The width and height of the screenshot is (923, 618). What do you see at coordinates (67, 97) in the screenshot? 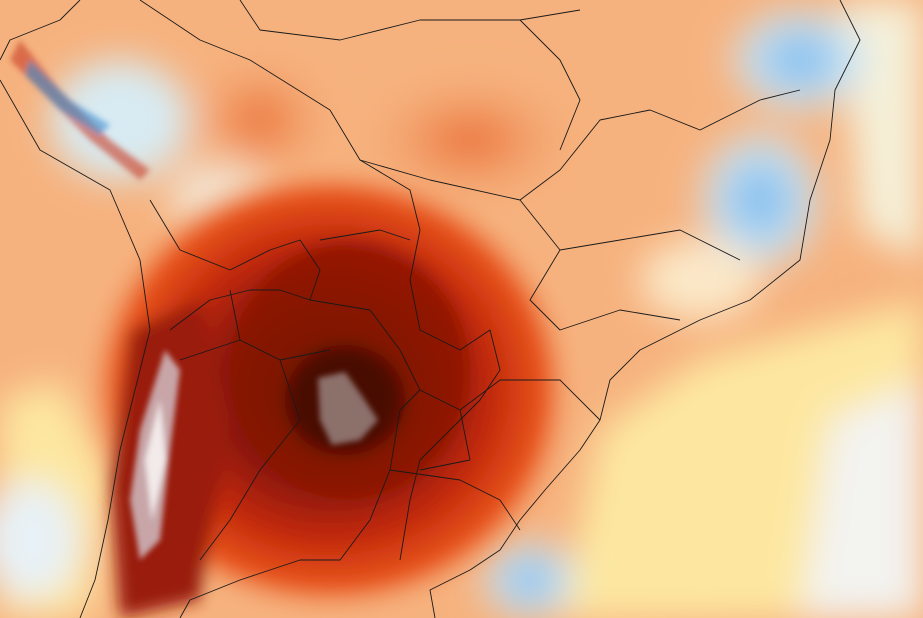
I see `andes-streak` at bounding box center [67, 97].